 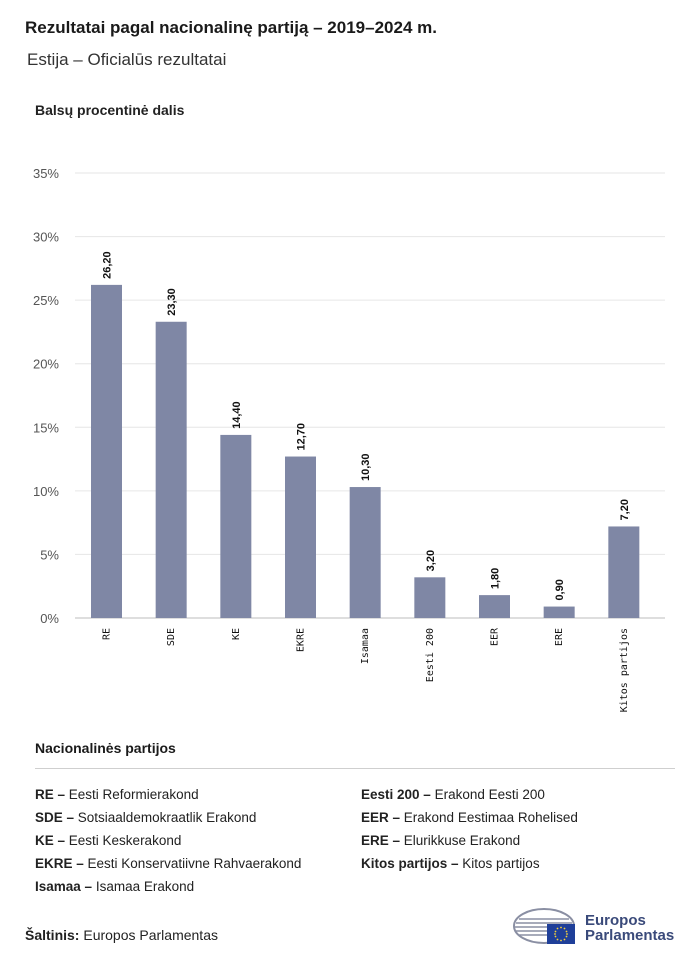 What do you see at coordinates (46, 237) in the screenshot?
I see `y-tick-label: 30%` at bounding box center [46, 237].